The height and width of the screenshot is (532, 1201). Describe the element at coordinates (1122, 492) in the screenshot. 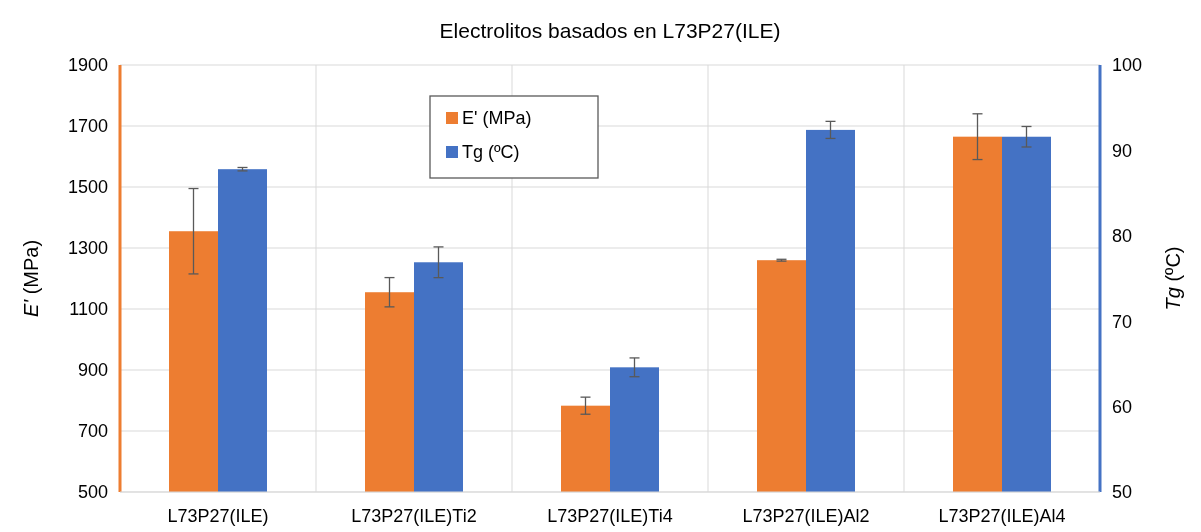

I see `y2-tick-label: 50` at that location.